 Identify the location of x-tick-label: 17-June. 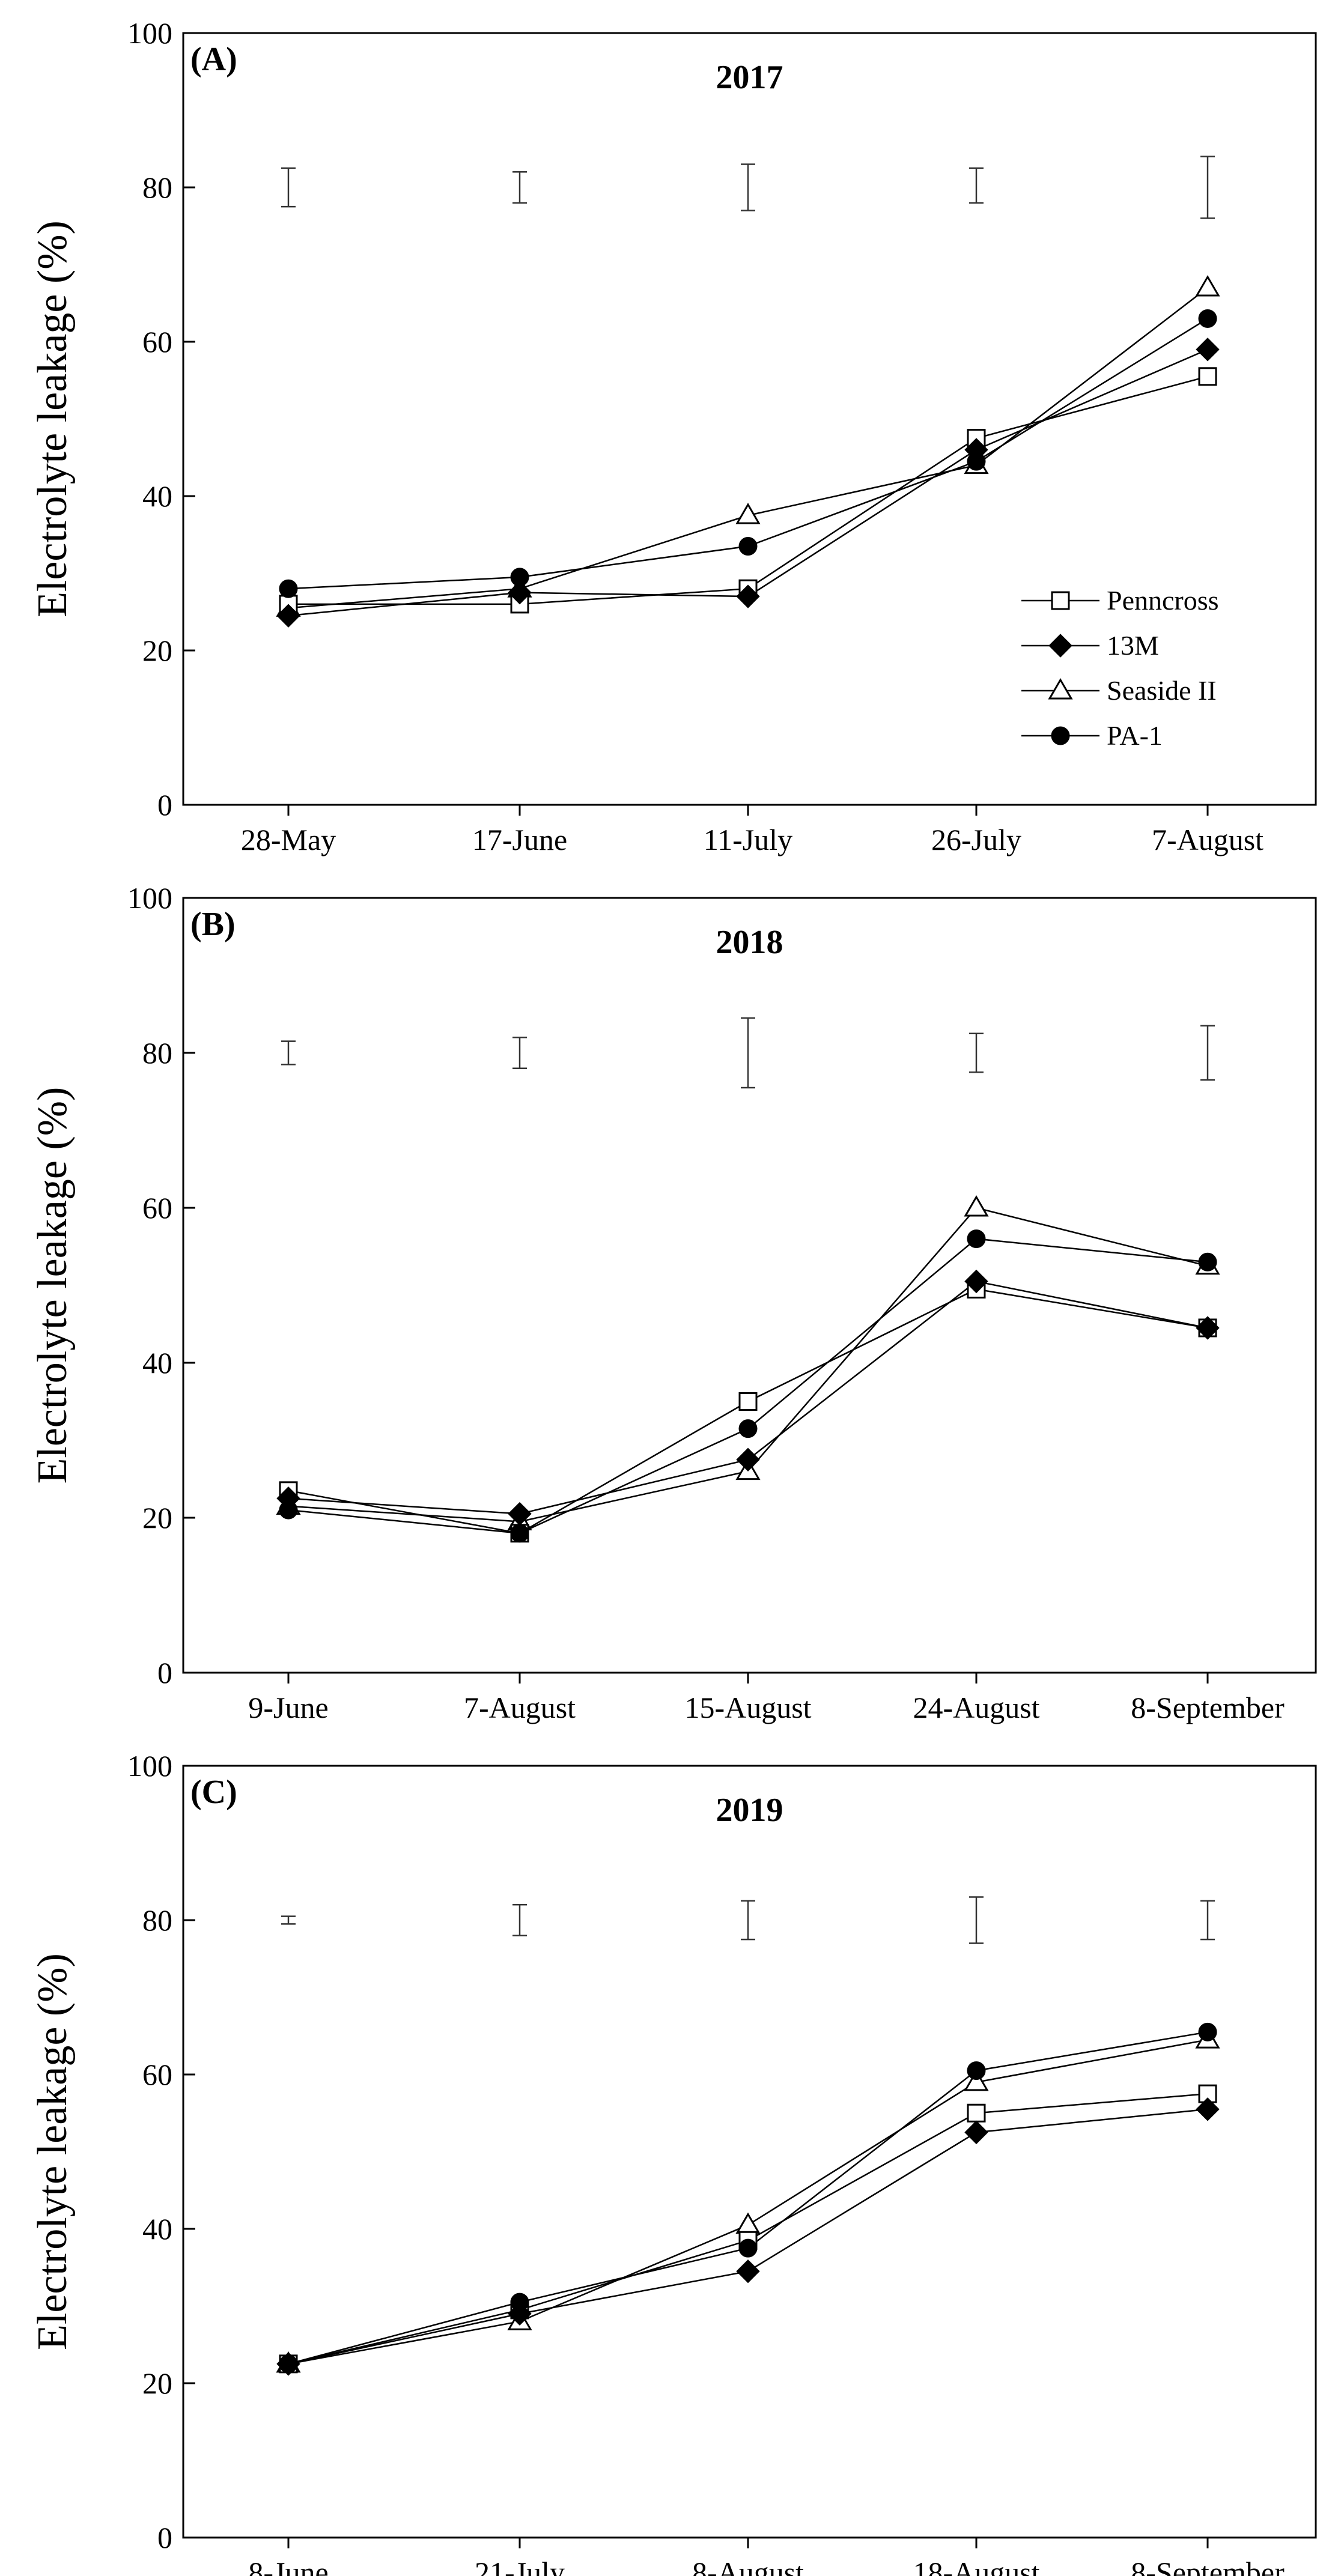
(519, 839).